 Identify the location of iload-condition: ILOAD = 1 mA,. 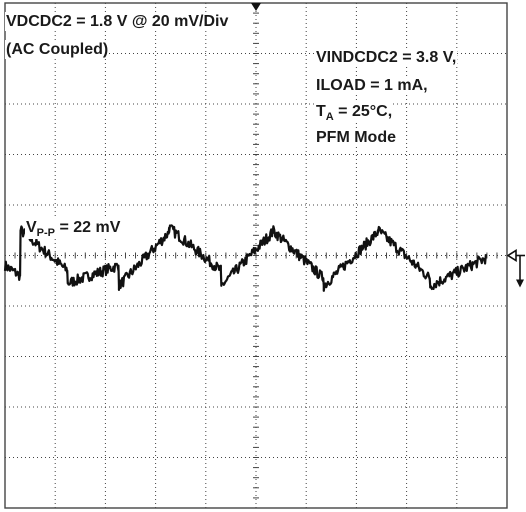
(372, 85).